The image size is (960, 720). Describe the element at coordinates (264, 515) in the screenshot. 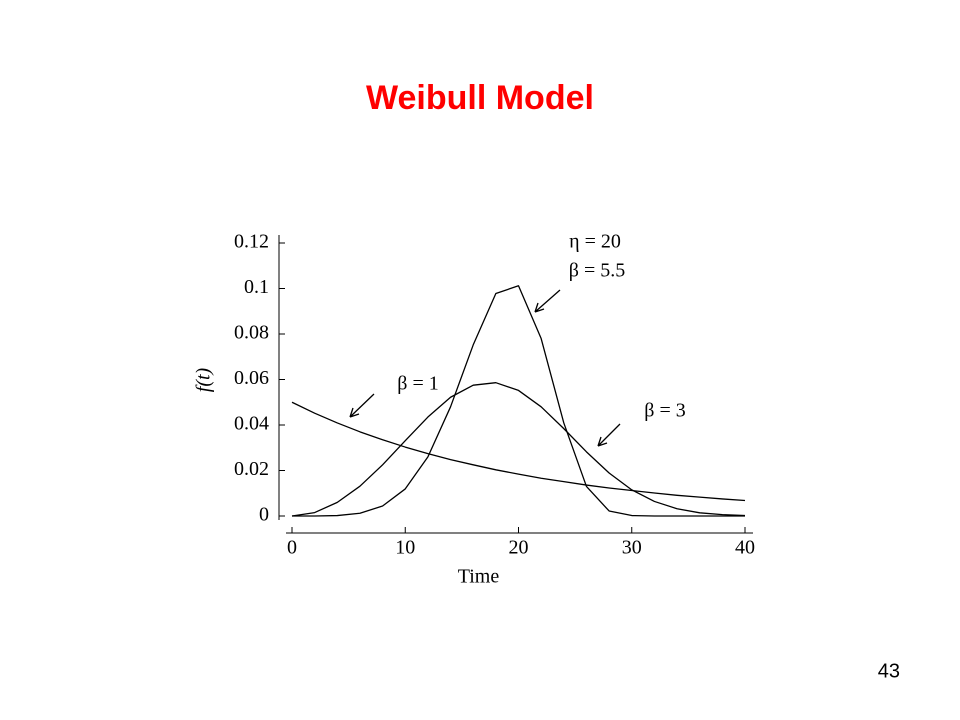

I see `y-tick-label: 0` at that location.